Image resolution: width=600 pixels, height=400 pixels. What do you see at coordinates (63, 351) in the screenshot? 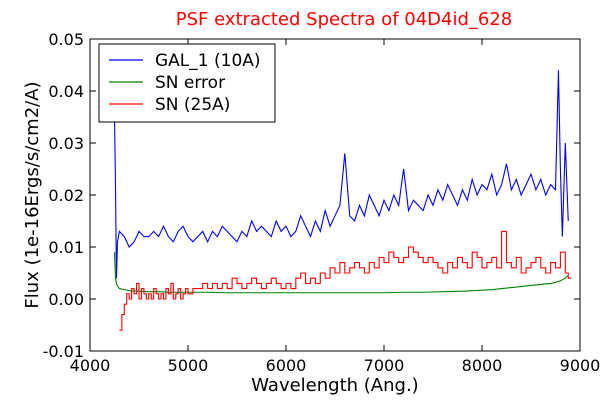
I see `y-tick-label: -0.01` at bounding box center [63, 351].